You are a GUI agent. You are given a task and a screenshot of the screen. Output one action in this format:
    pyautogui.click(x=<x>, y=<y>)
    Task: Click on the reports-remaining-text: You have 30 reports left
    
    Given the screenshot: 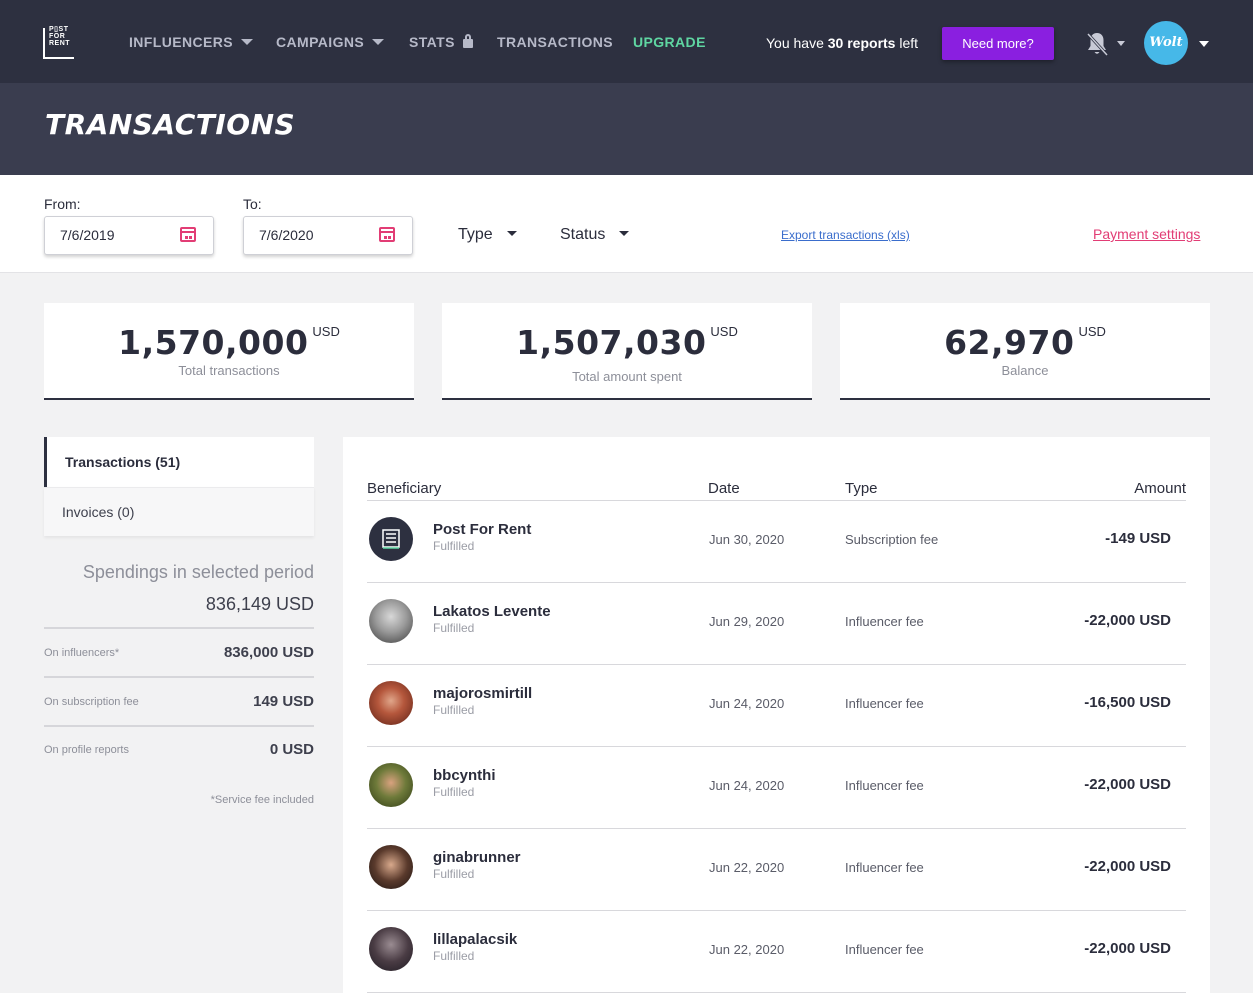 What is the action you would take?
    pyautogui.click(x=842, y=43)
    